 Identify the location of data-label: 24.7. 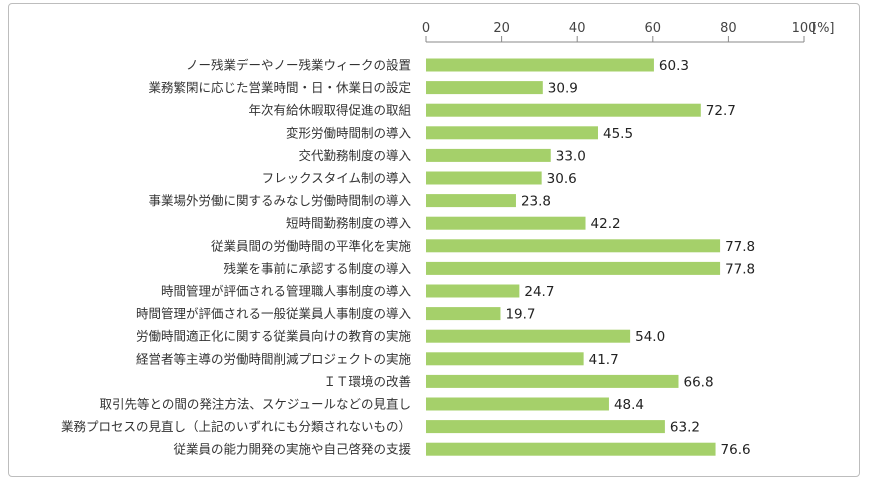
(539, 292).